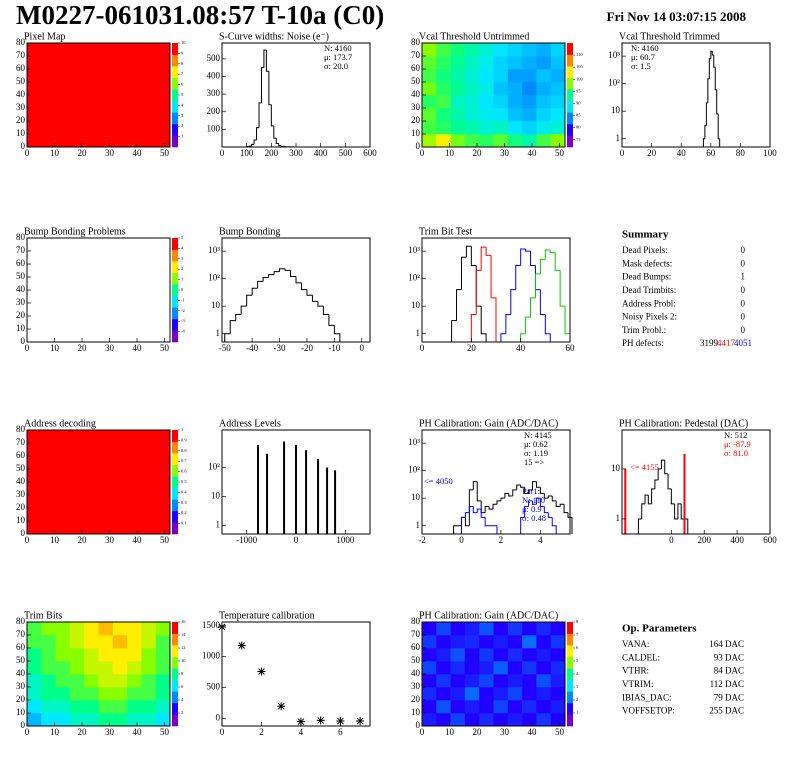  Describe the element at coordinates (652, 153) in the screenshot. I see `x-tick-label: 20` at that location.